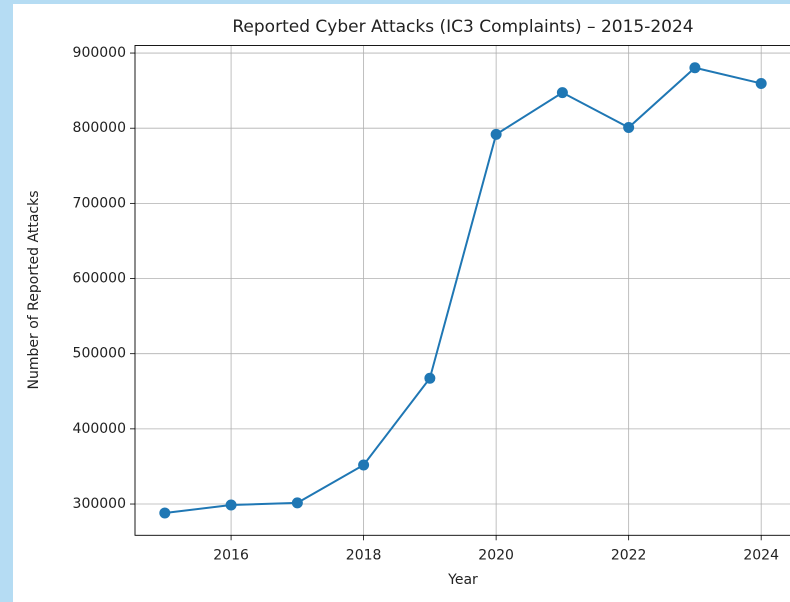  I want to click on left-border, so click(6, 301).